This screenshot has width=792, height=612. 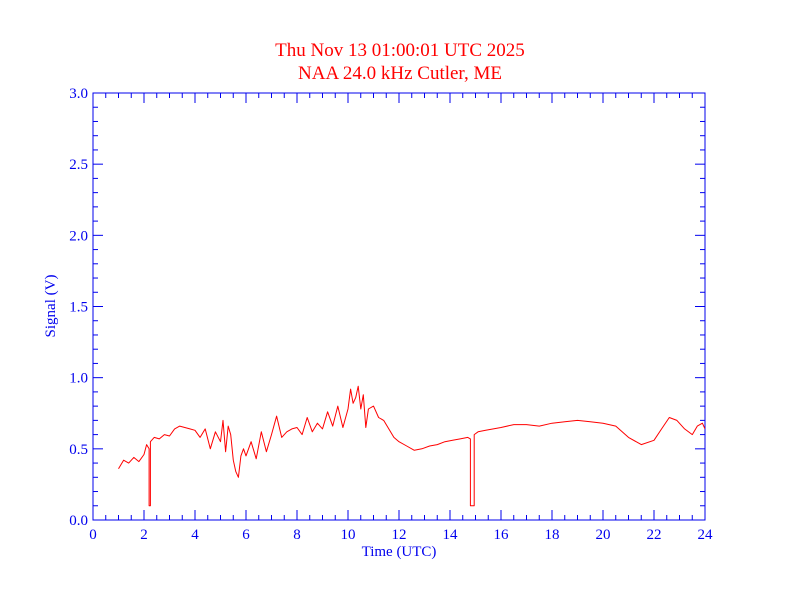 I want to click on x-tick-label: 14, so click(x=451, y=535).